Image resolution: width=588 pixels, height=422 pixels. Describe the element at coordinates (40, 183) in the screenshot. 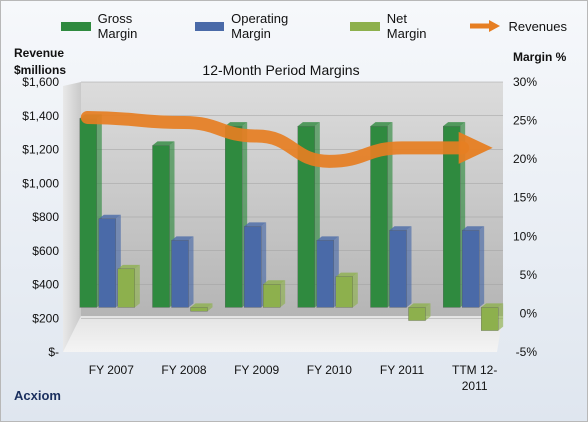

I see `left-tick-label: $1,000` at that location.